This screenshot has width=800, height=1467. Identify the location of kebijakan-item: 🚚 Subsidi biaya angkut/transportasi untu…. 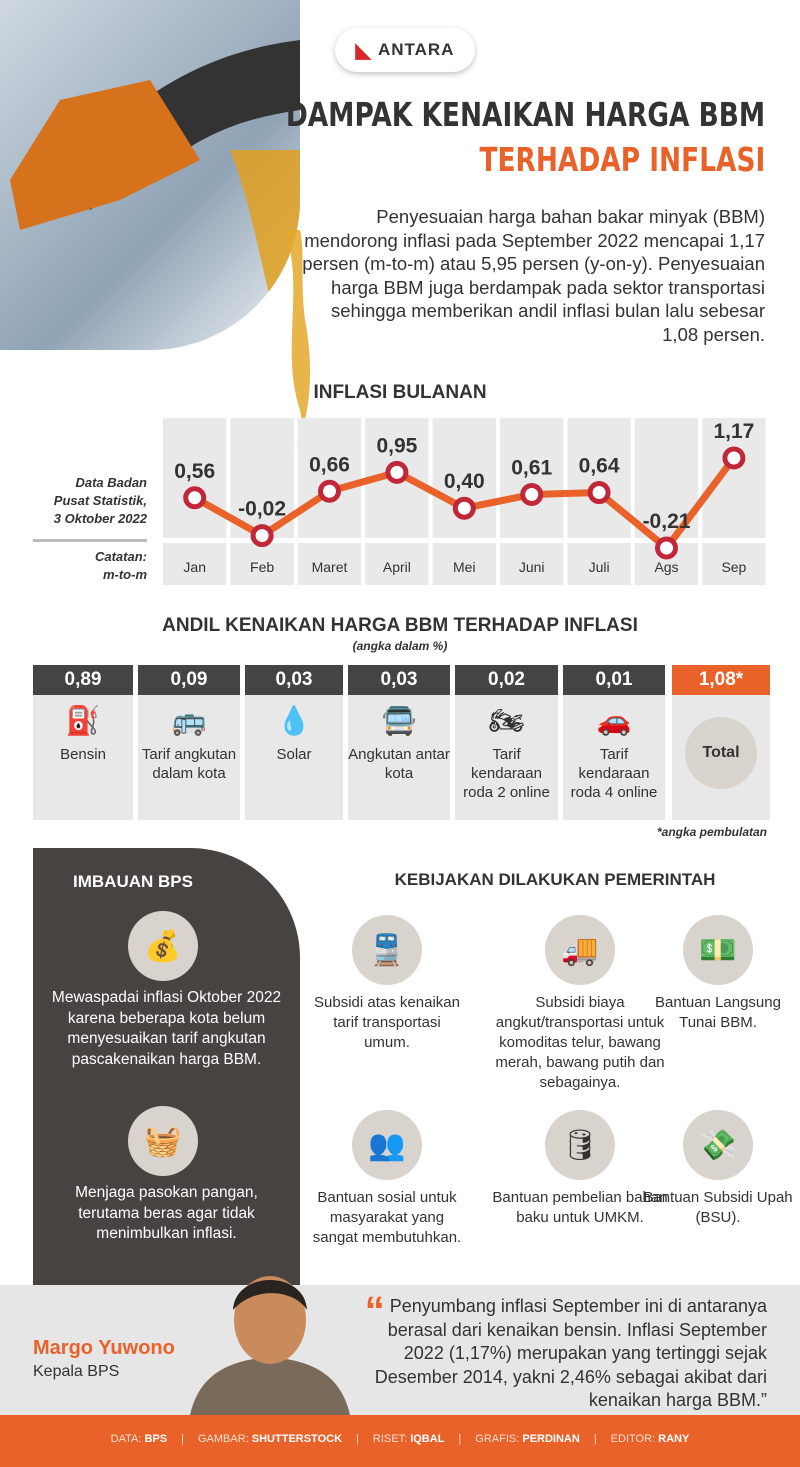
(580, 1004).